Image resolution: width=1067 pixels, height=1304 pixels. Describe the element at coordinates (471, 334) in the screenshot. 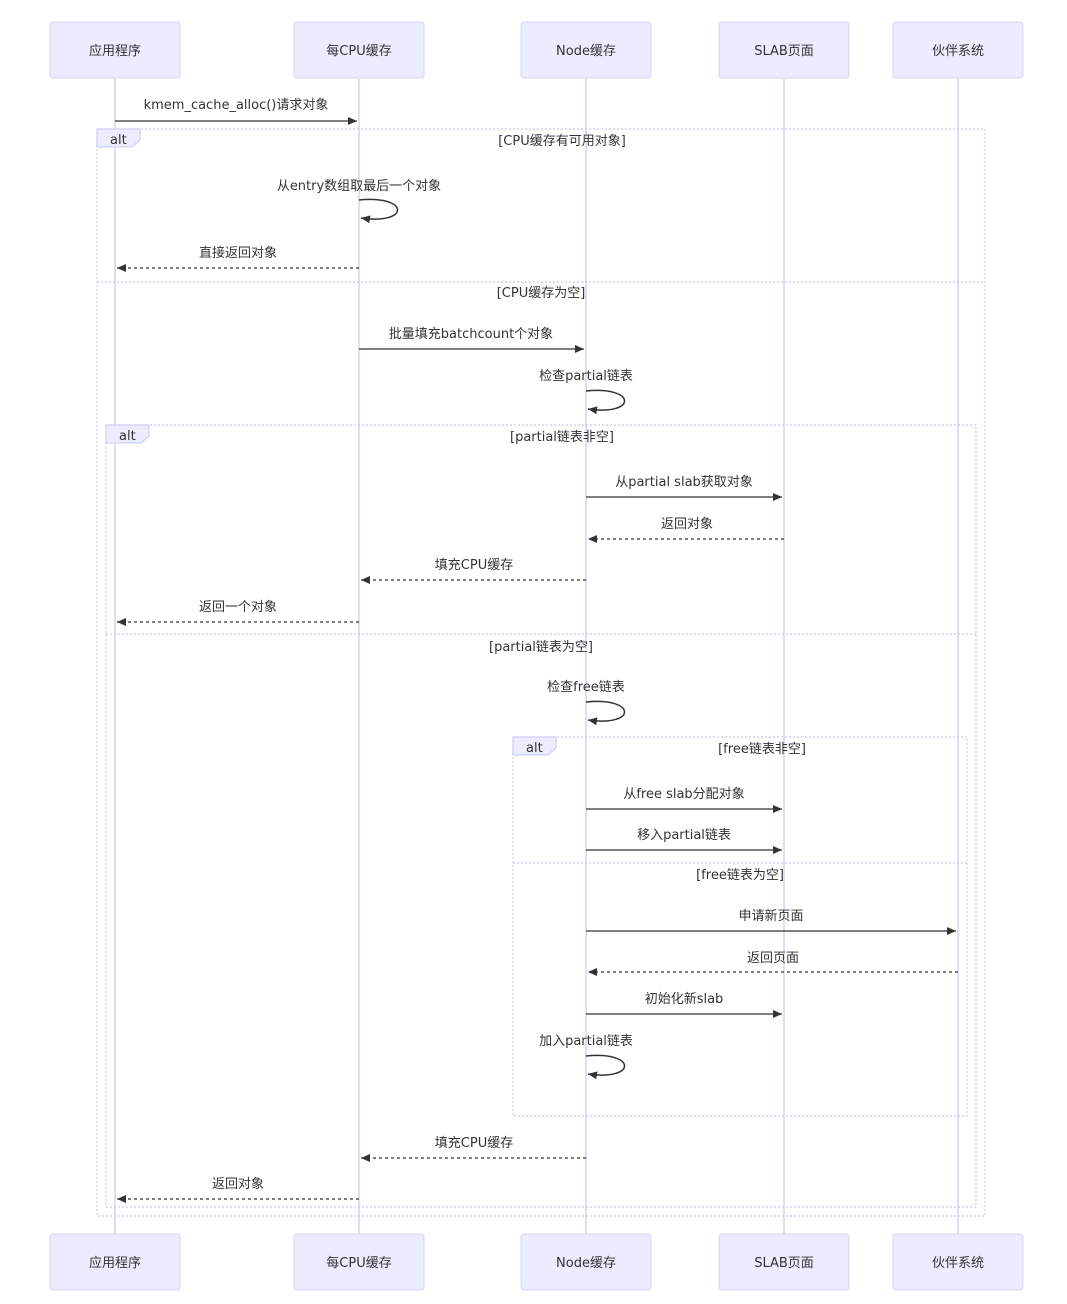

I see `message-label: 批量填充batchcount个对象` at that location.